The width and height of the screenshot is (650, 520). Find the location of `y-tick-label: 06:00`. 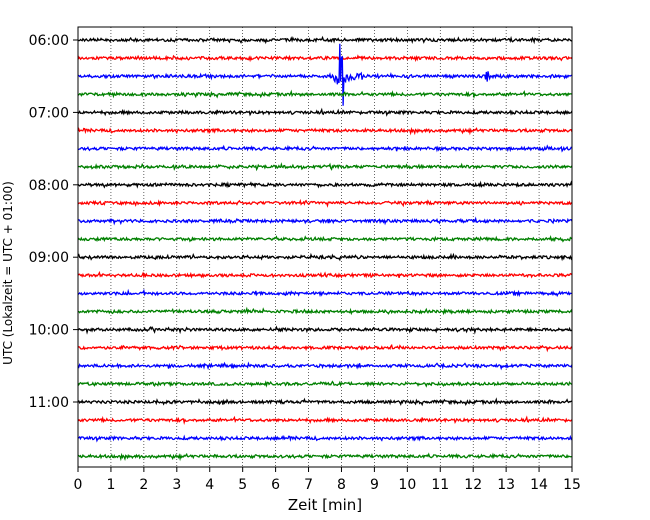

y-tick-label: 06:00 is located at coordinates (49, 41).